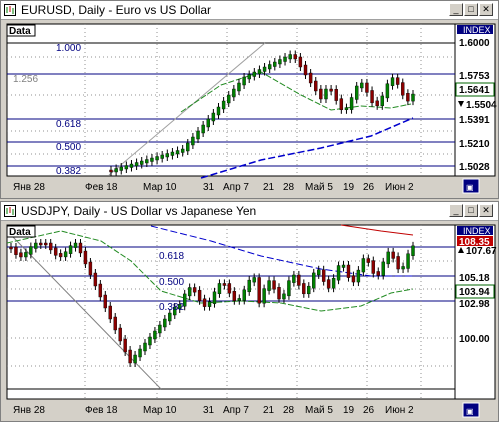 The image size is (499, 422). I want to click on close-icon: ✕, so click(486, 210).